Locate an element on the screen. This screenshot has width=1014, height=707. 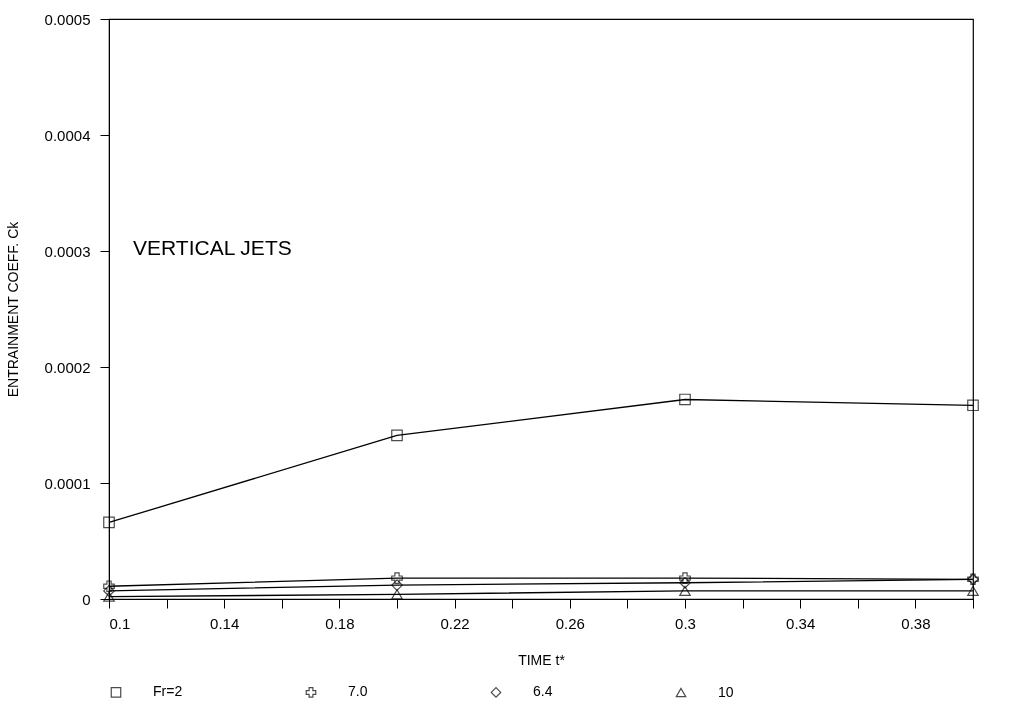
y-tick-label: 0 is located at coordinates (86, 599).